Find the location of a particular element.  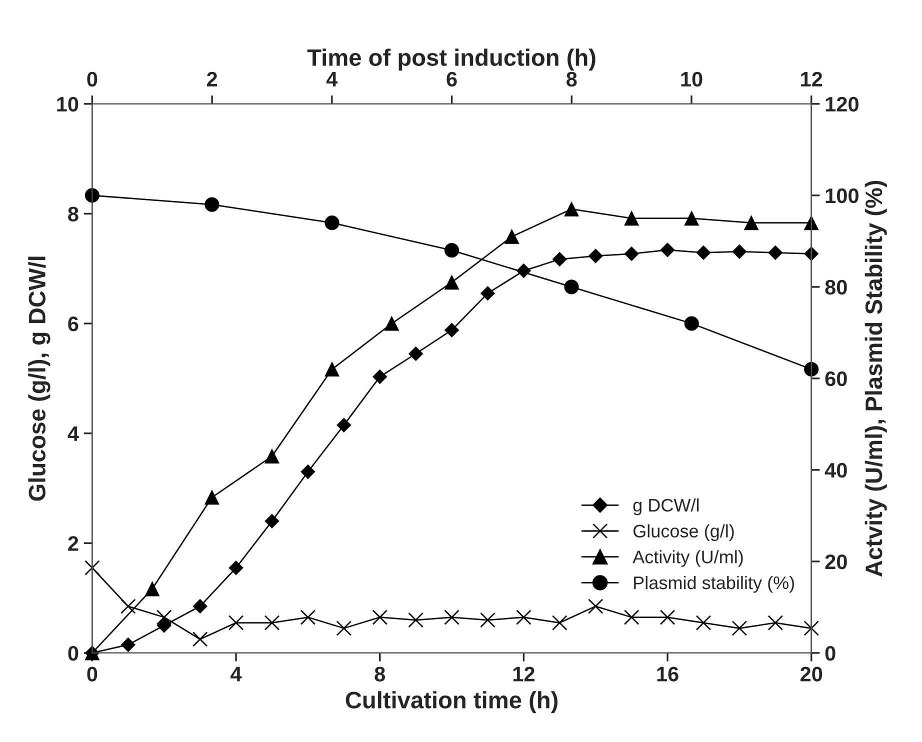

x-tick-label: 16 is located at coordinates (667, 674).